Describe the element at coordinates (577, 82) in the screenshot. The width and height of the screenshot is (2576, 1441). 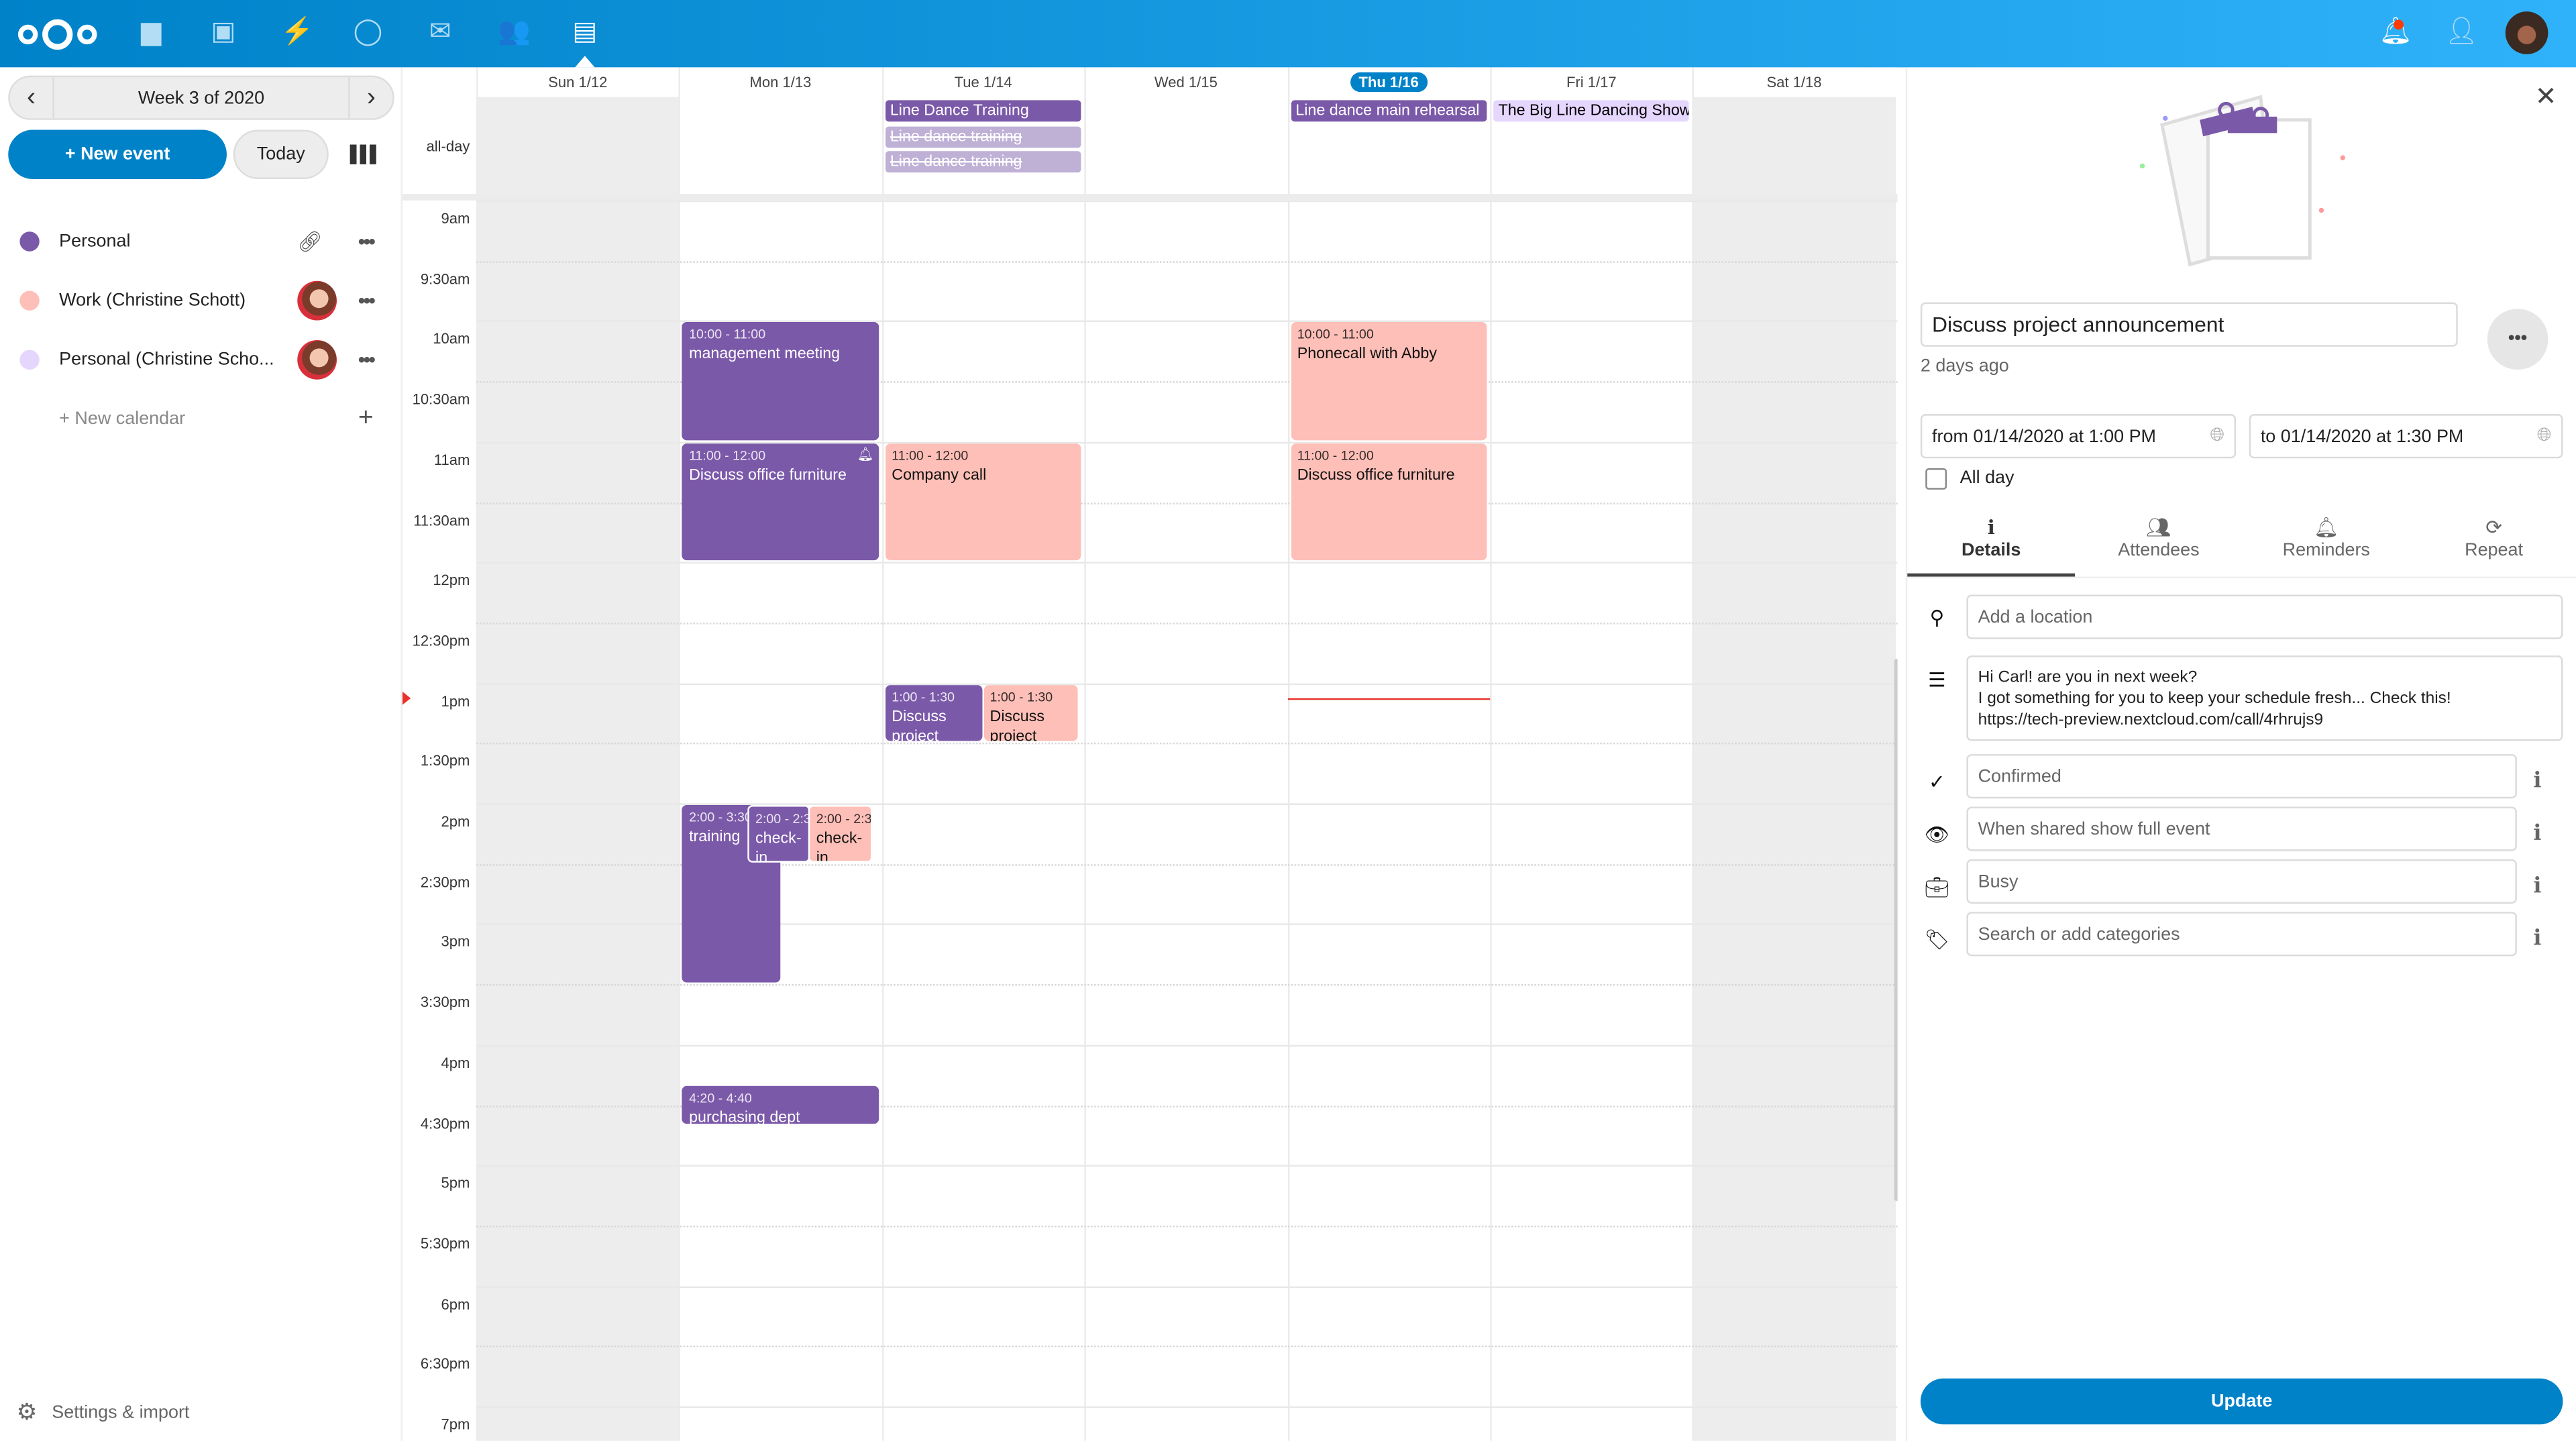
I see `day-header: Sun 1/12` at that location.